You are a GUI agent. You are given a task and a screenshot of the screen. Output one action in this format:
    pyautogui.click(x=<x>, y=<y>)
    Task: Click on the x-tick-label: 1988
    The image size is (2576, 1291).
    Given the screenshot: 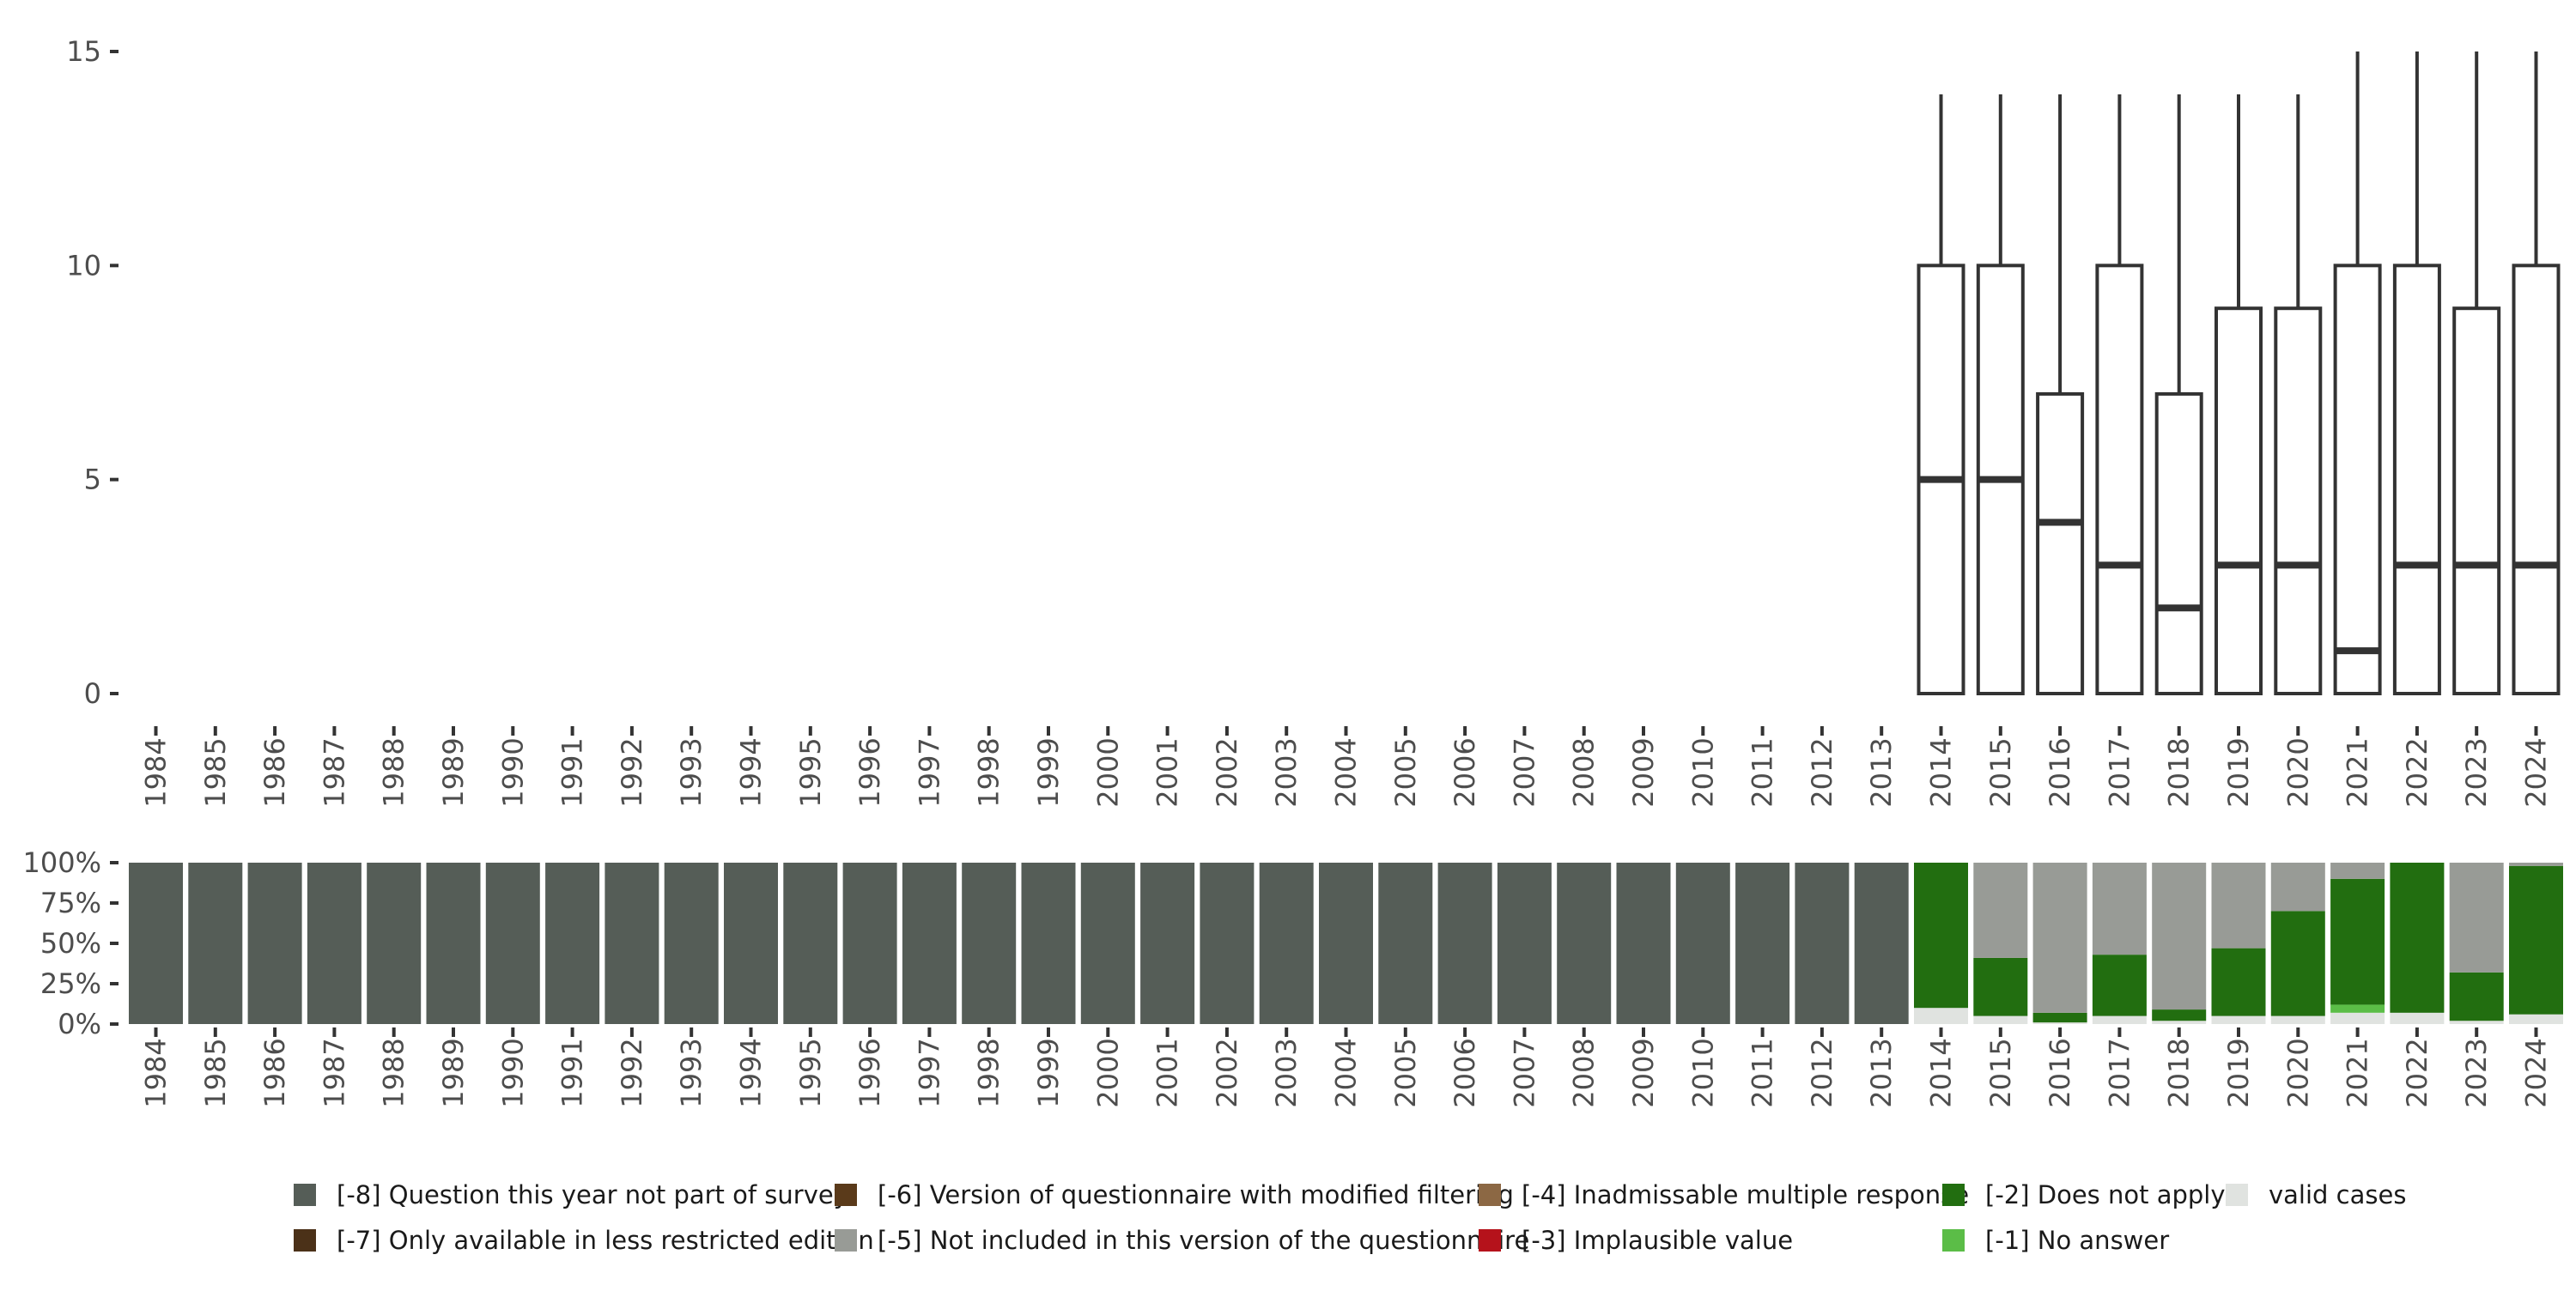 What is the action you would take?
    pyautogui.click(x=394, y=1073)
    